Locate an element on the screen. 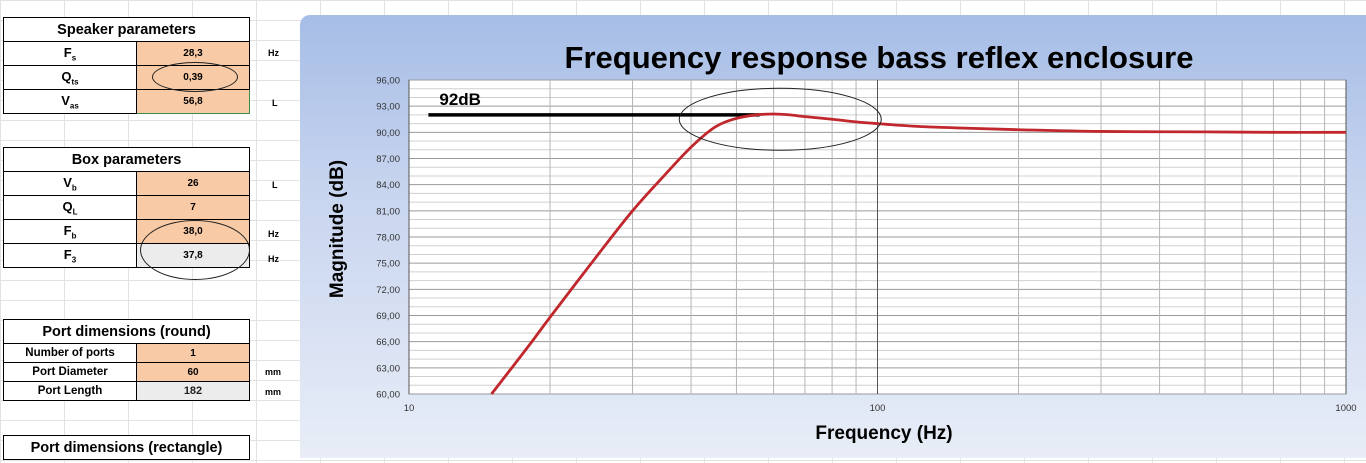  y-tick-label: 78,00 is located at coordinates (388, 238).